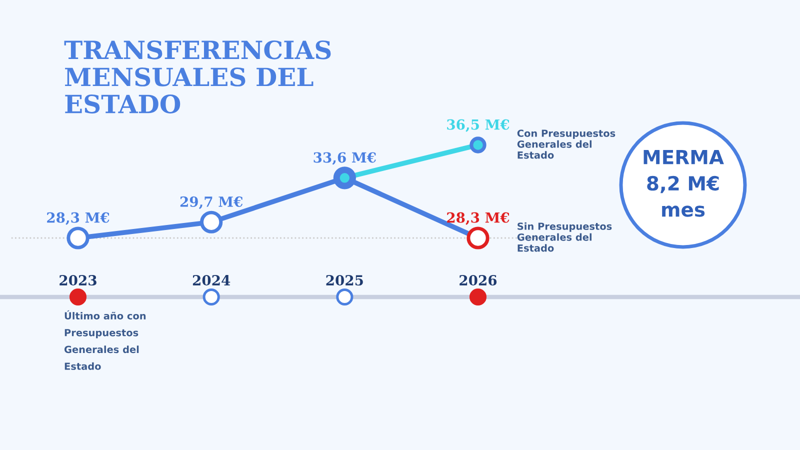  Describe the element at coordinates (211, 280) in the screenshot. I see `x-tick-label: 2024` at that location.